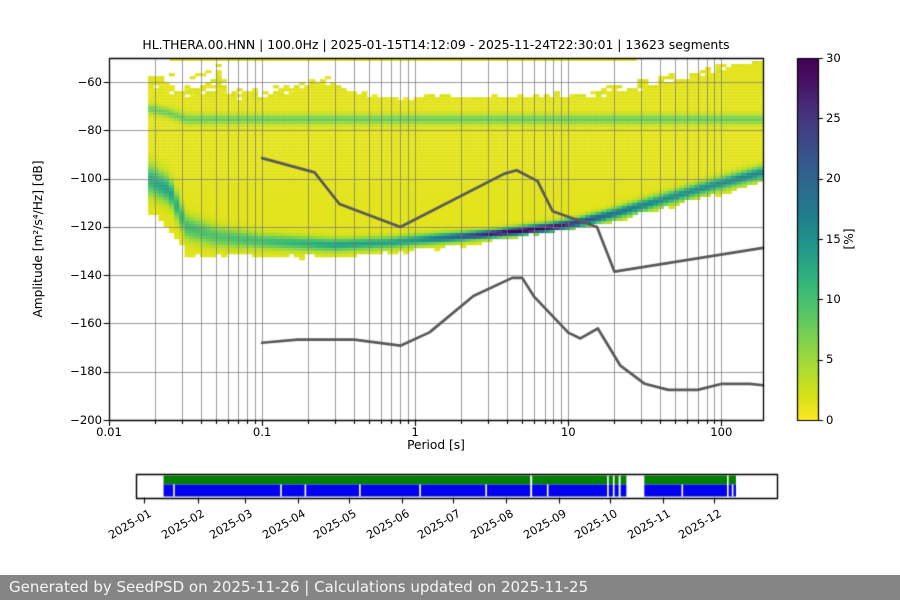 This screenshot has width=900, height=600. Describe the element at coordinates (38, 239) in the screenshot. I see `y-axis-label: Amplitude [m²/s⁴/Hz] [dB]` at that location.